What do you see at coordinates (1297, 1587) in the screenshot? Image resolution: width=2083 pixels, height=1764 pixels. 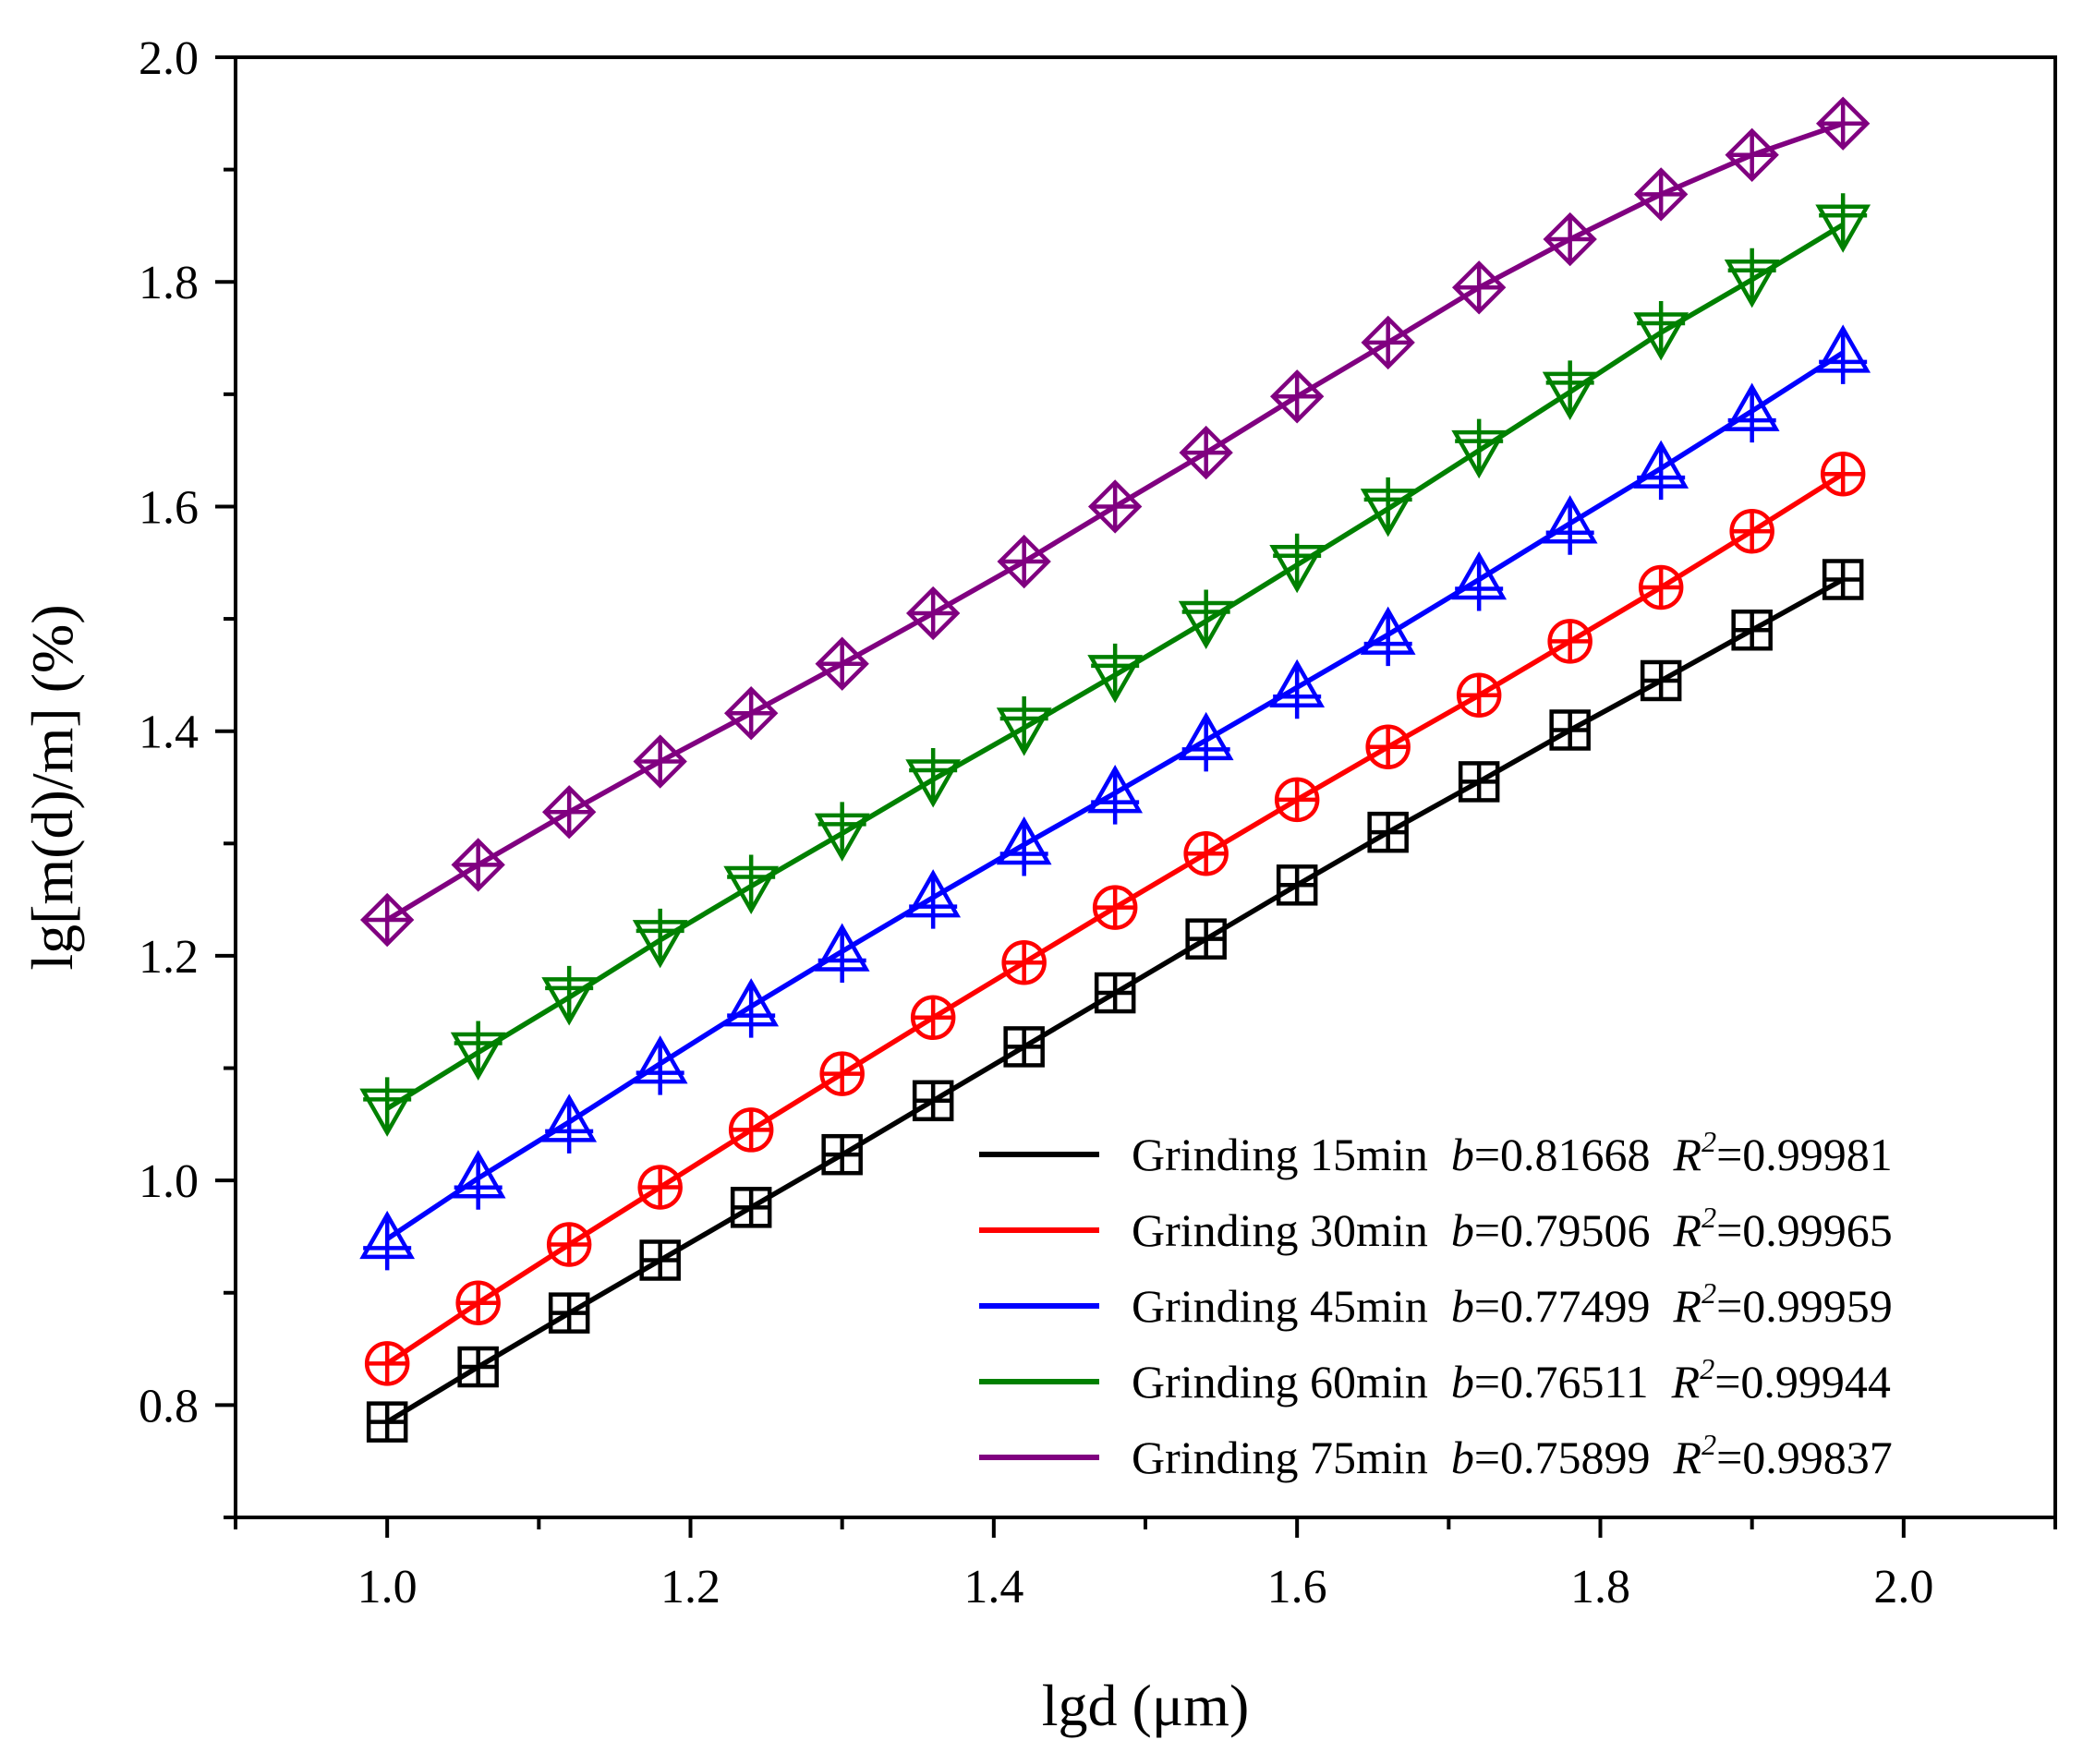 I see `x-tick-label: 1.6` at bounding box center [1297, 1587].